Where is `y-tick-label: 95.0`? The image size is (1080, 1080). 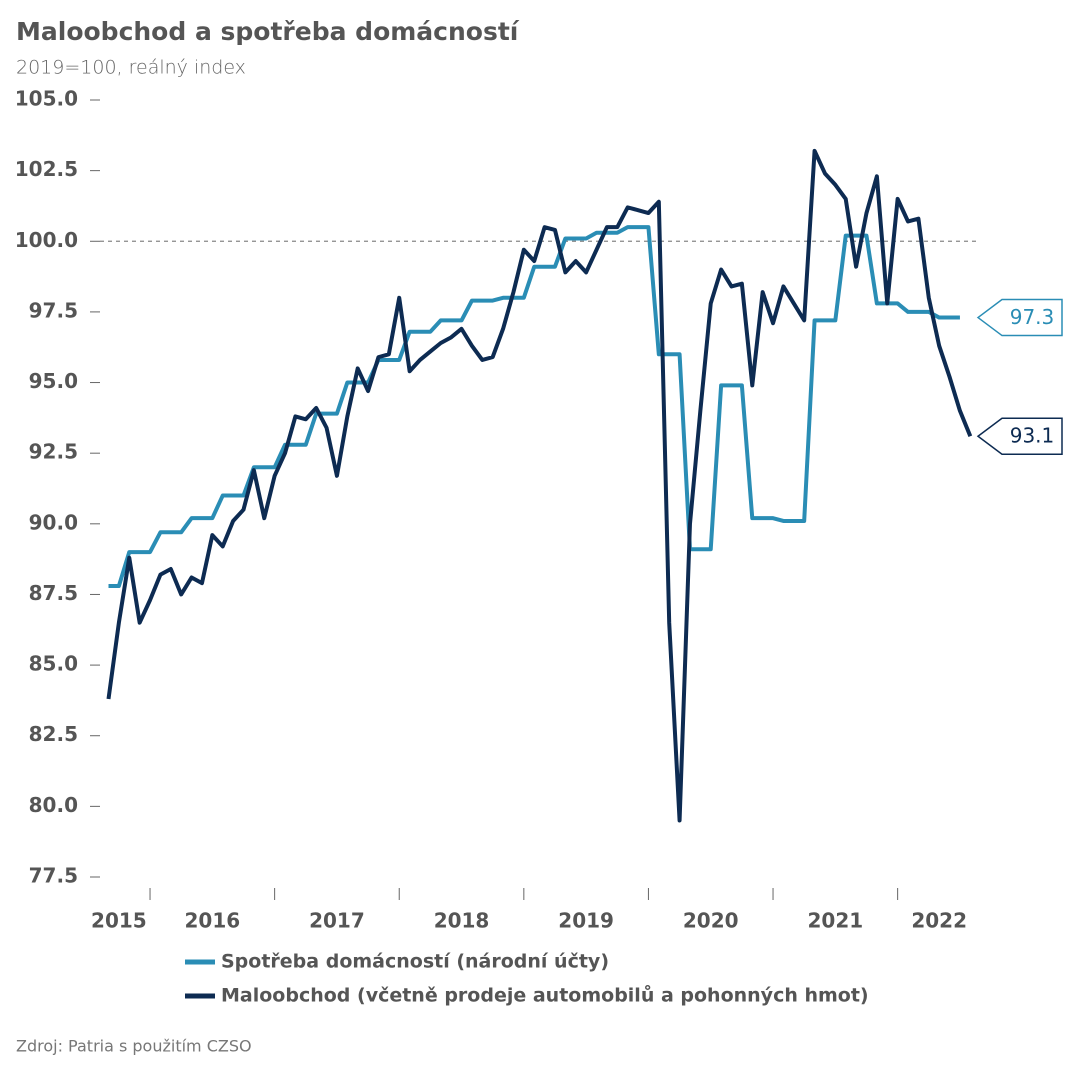 y-tick-label: 95.0 is located at coordinates (53, 381).